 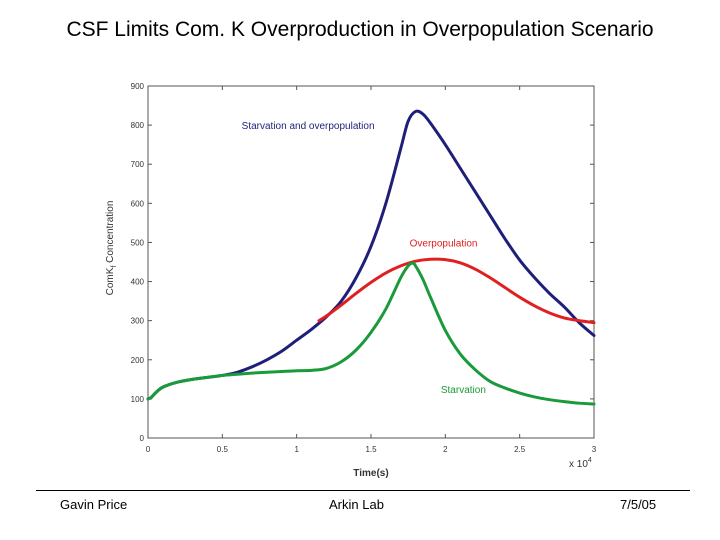 I want to click on x-tick-label: 0, so click(x=148, y=449).